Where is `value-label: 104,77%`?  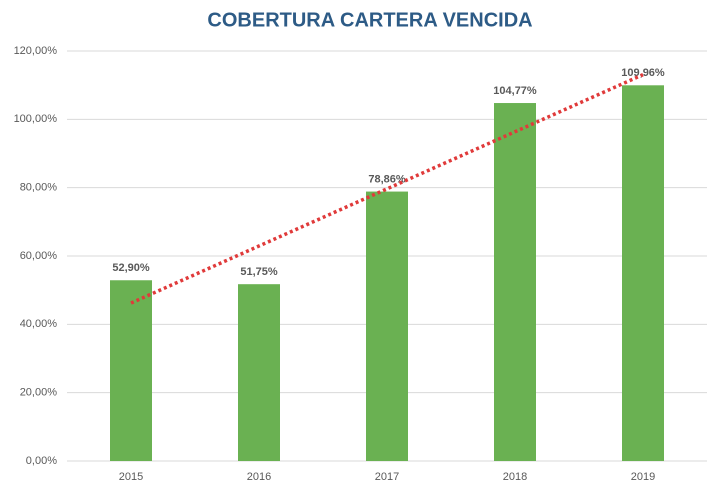
value-label: 104,77% is located at coordinates (515, 91).